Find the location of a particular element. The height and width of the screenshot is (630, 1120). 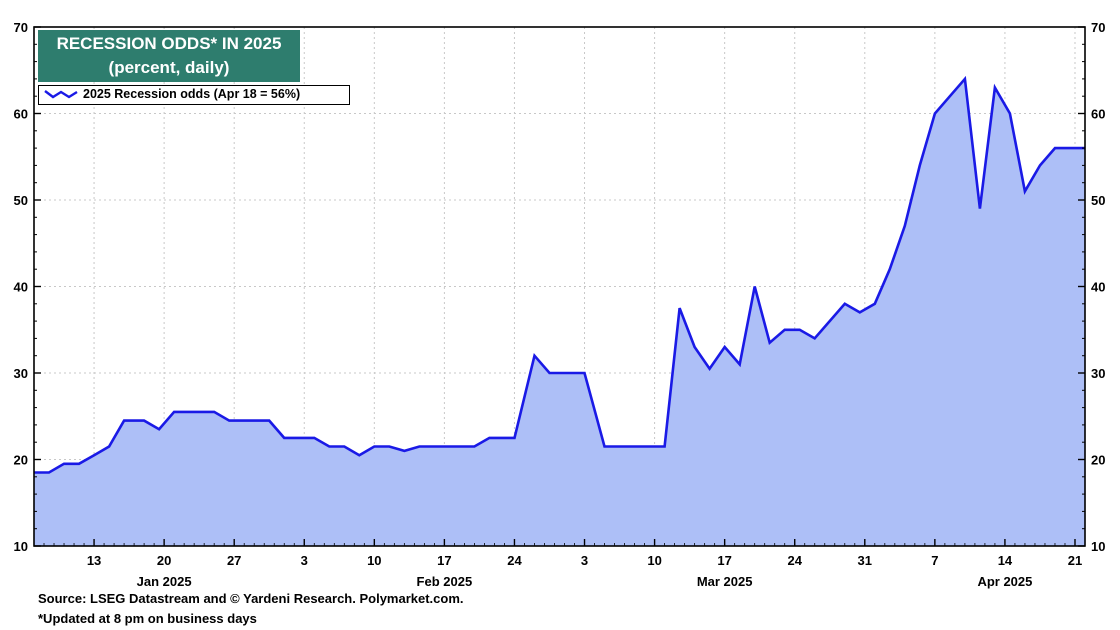

x-tick-label: 20 is located at coordinates (164, 560).